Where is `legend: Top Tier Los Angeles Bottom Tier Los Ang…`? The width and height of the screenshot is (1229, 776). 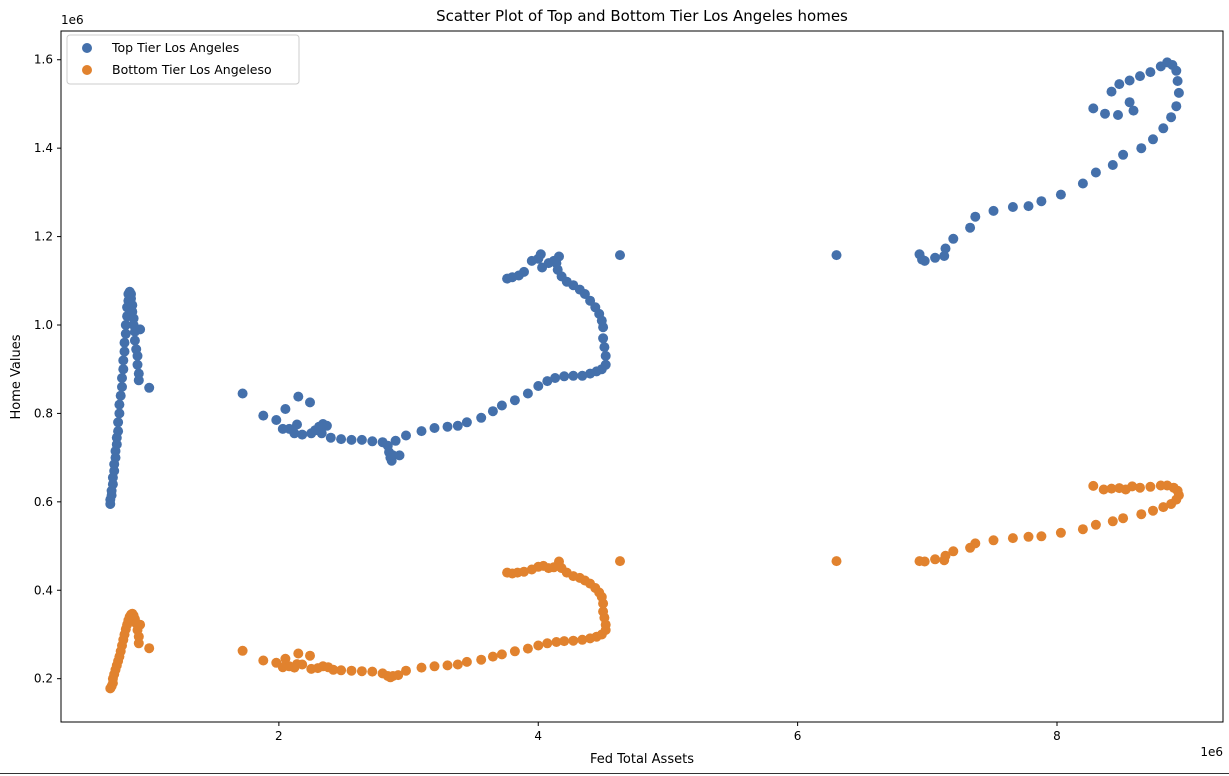
legend: Top Tier Los Angeles Bottom Tier Los Ang… is located at coordinates (183, 59).